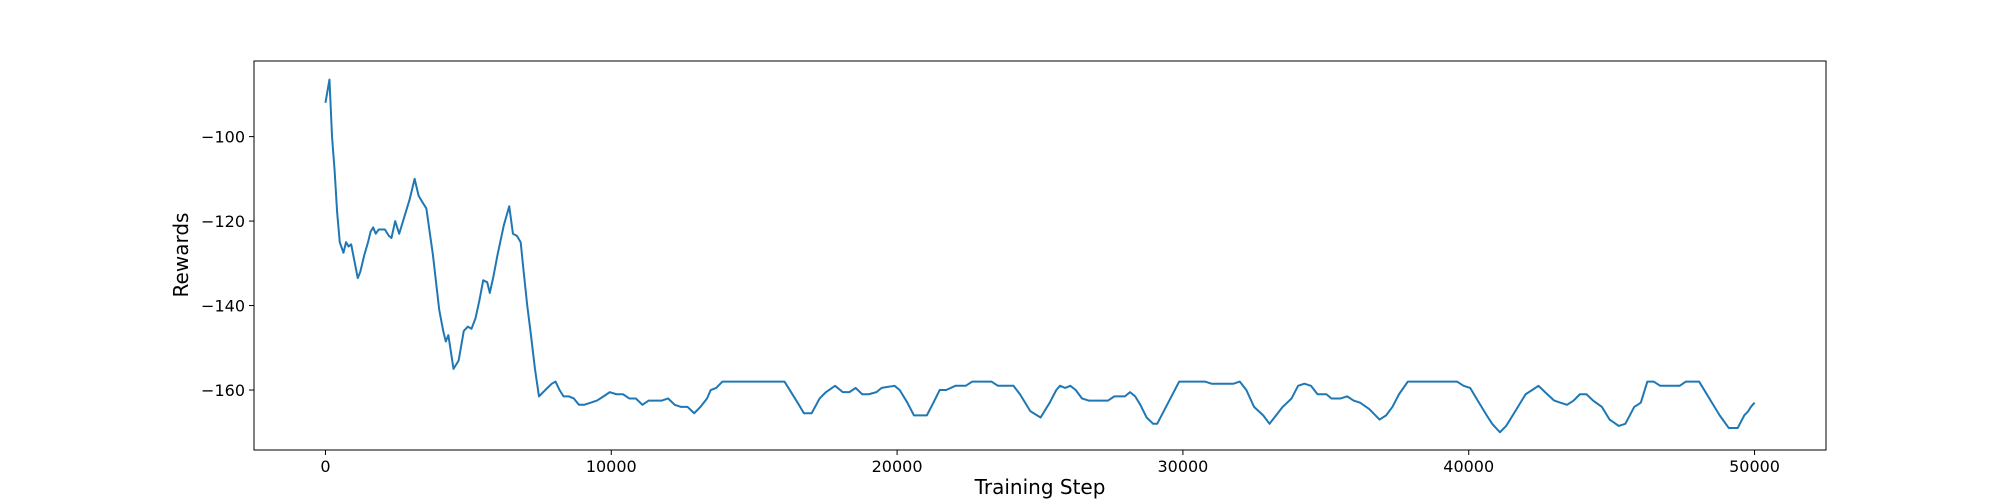 The image size is (2000, 504). What do you see at coordinates (897, 466) in the screenshot?
I see `x-tick-label: 20000` at bounding box center [897, 466].